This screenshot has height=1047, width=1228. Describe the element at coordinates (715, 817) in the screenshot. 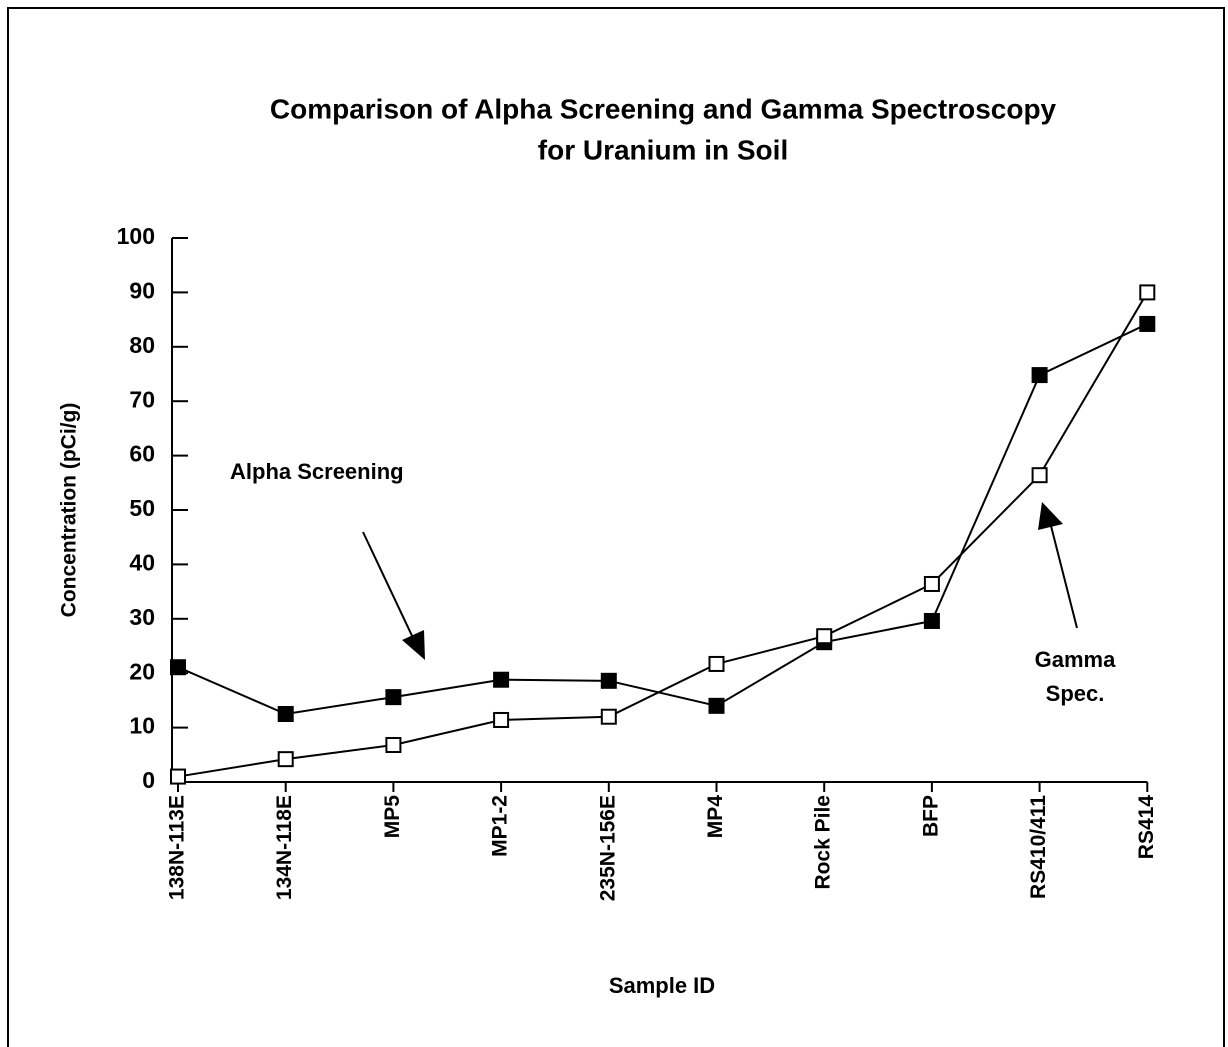

I see `x-tick-label: MP4` at that location.